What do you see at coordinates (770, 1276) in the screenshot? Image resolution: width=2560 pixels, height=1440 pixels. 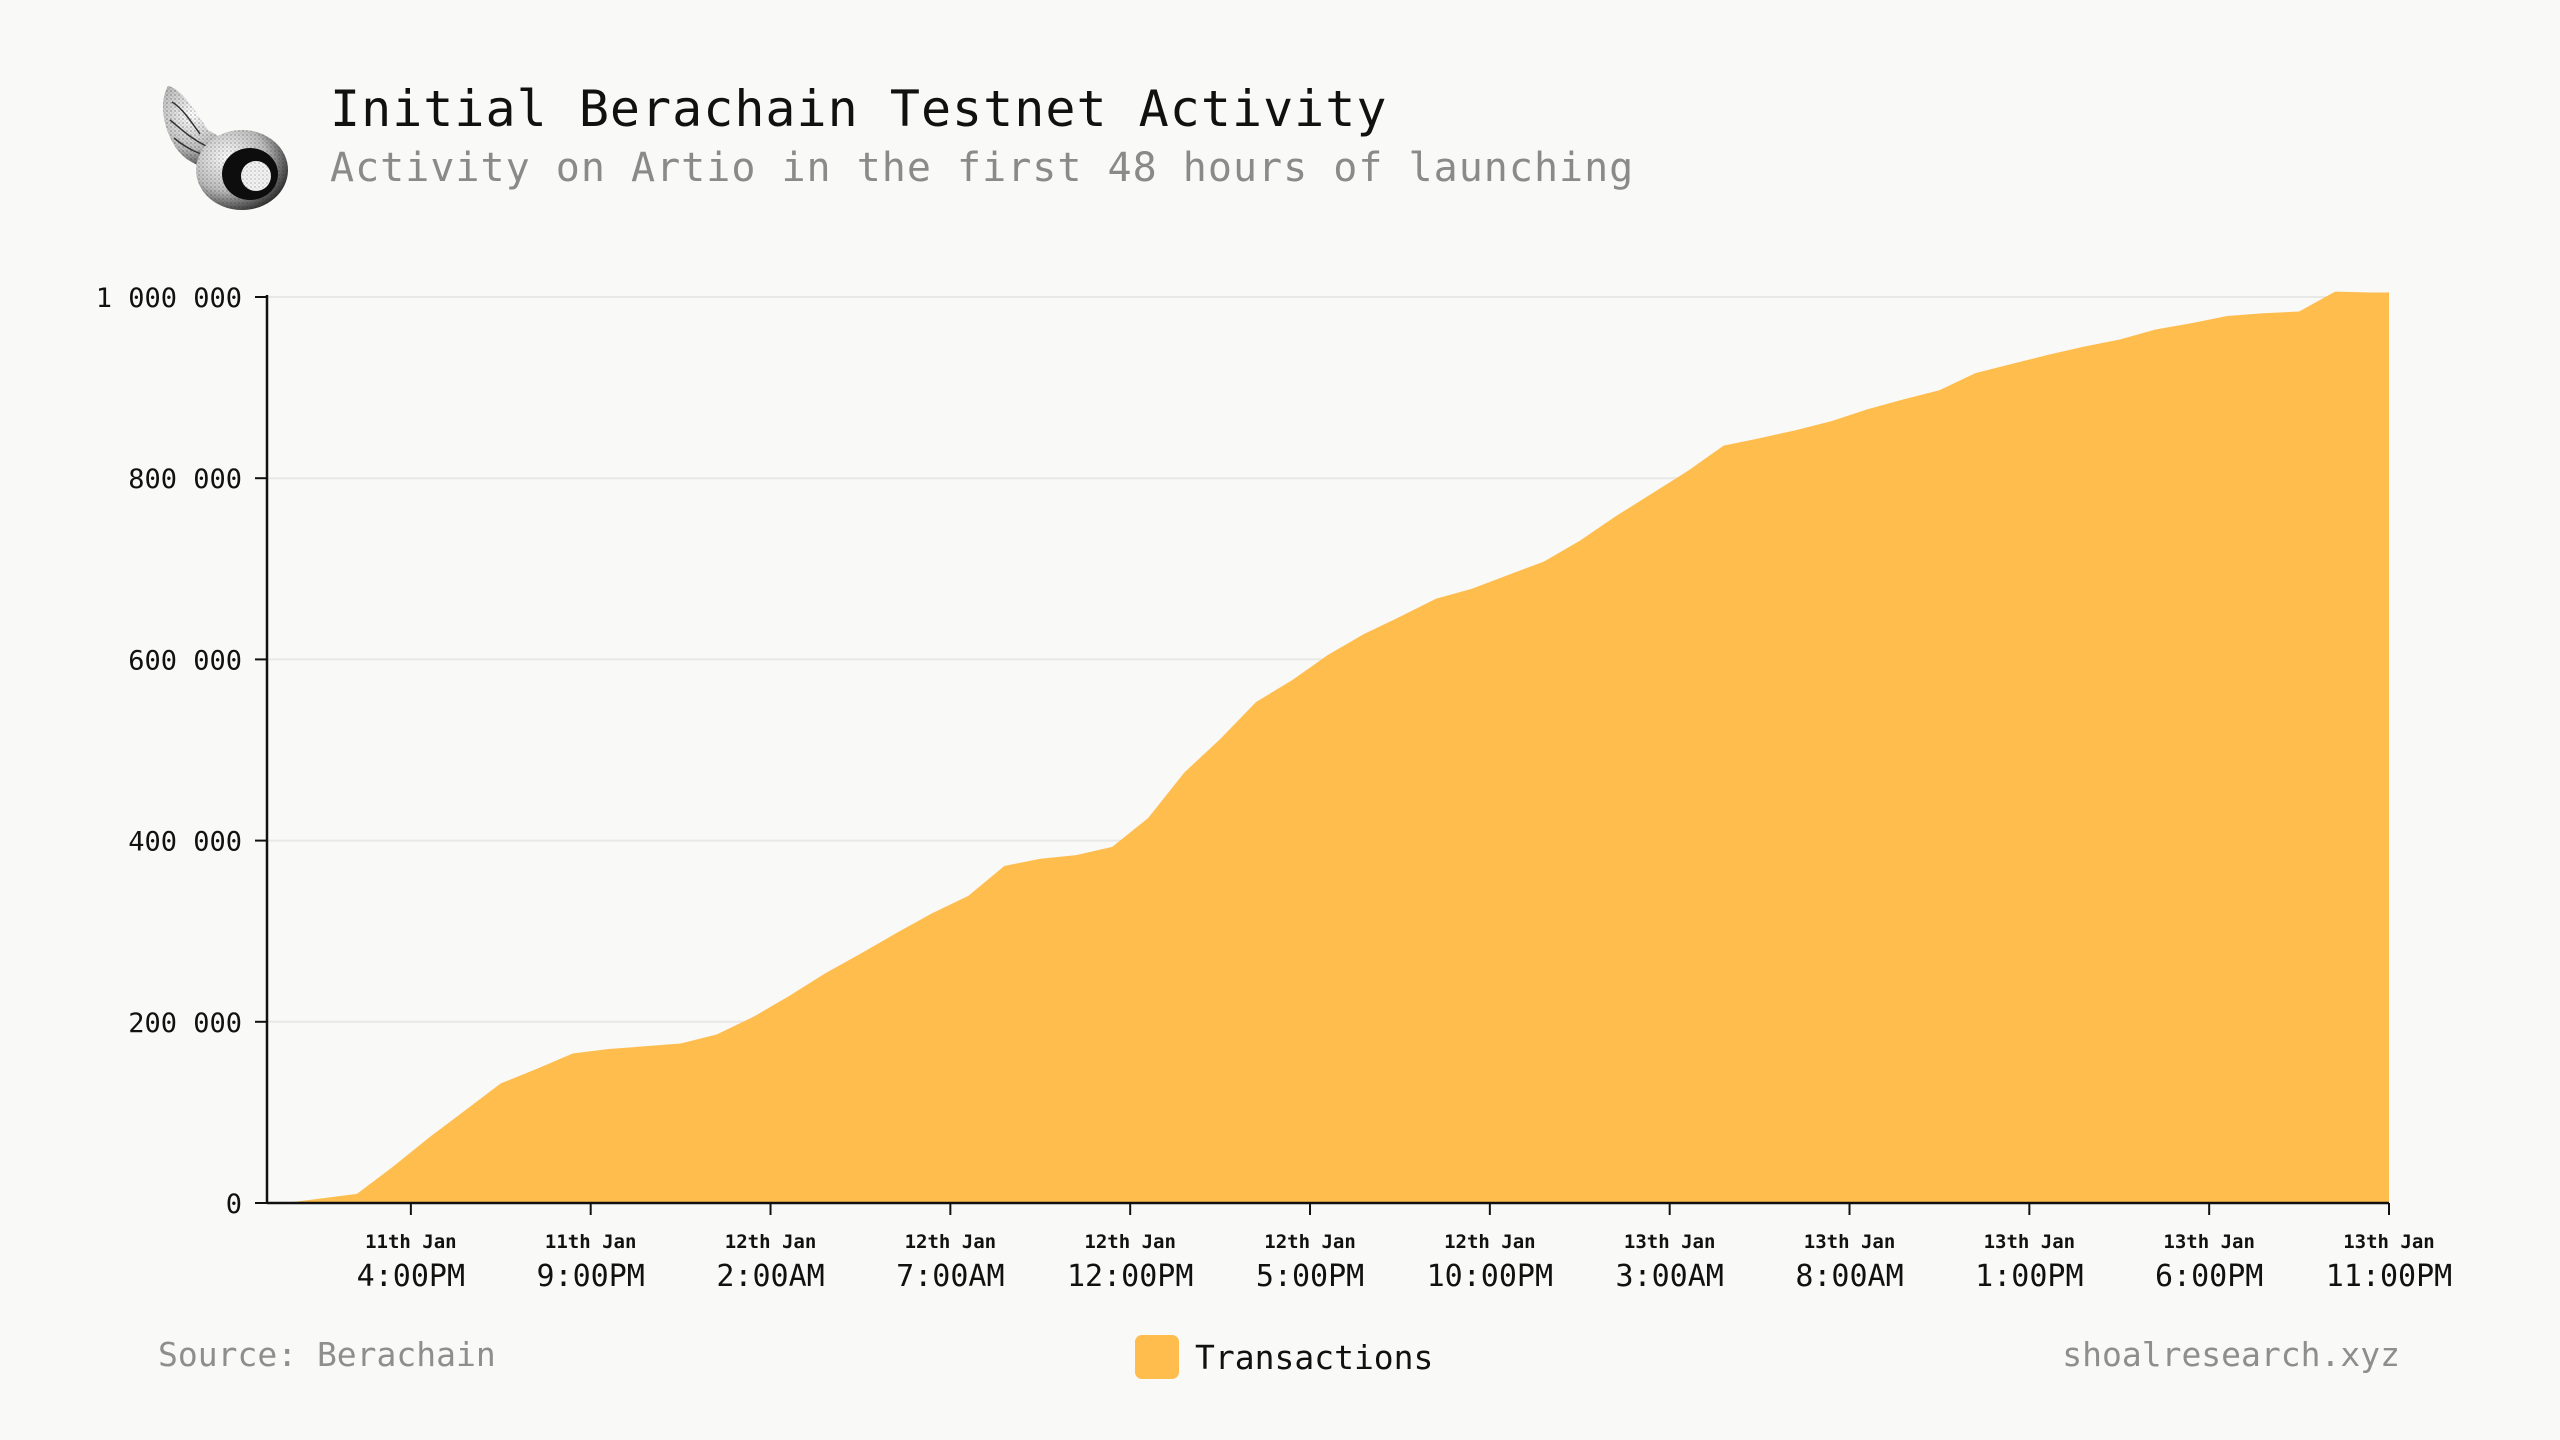 I see `x-tick-time: 2:00AM` at bounding box center [770, 1276].